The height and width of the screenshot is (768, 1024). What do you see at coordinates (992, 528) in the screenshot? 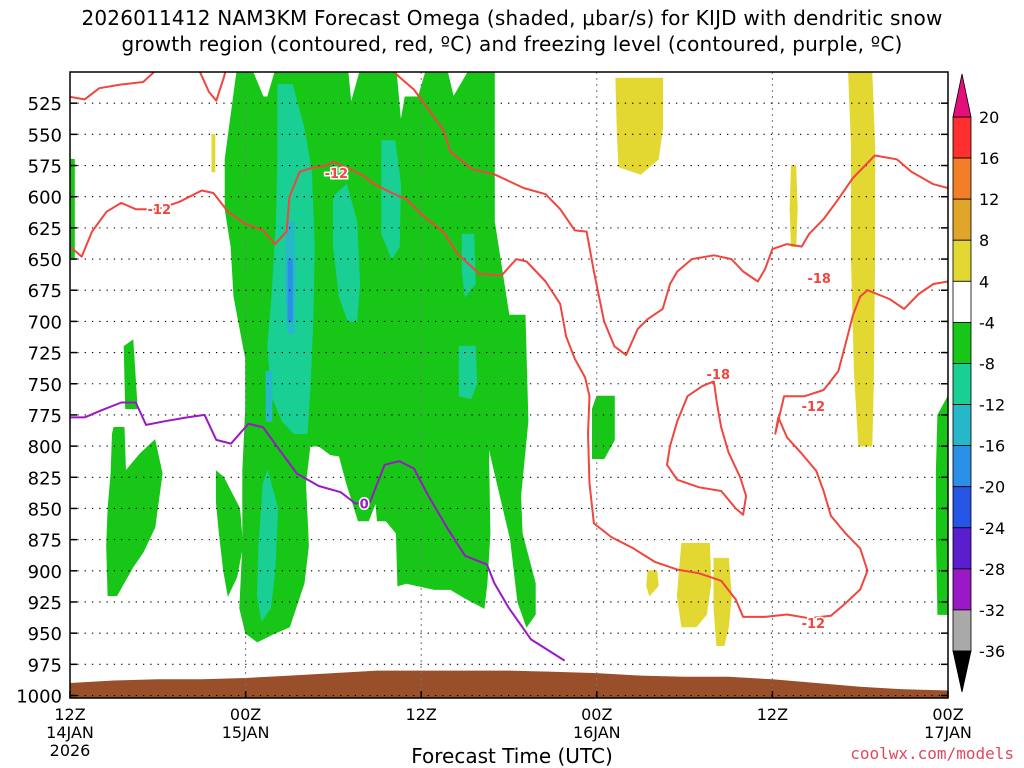
I see `colorbar-label-10: -24` at bounding box center [992, 528].